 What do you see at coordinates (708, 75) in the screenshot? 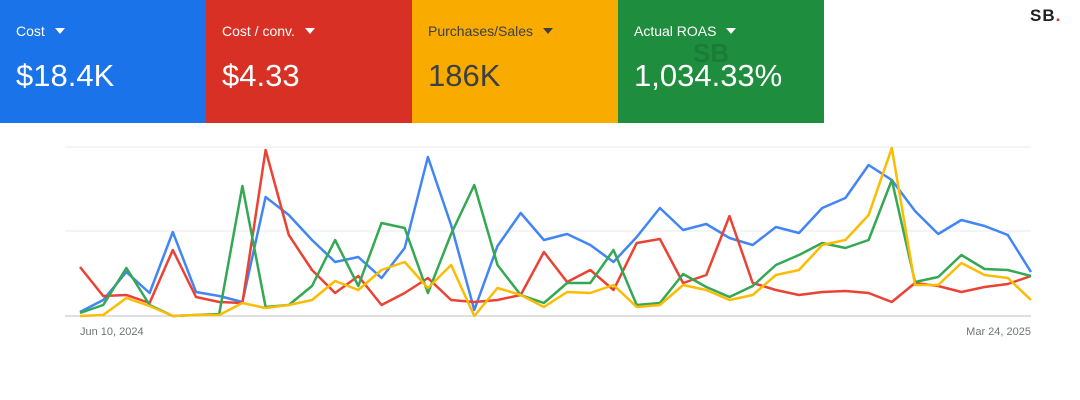
I see `metric-value: 1,034.33%` at bounding box center [708, 75].